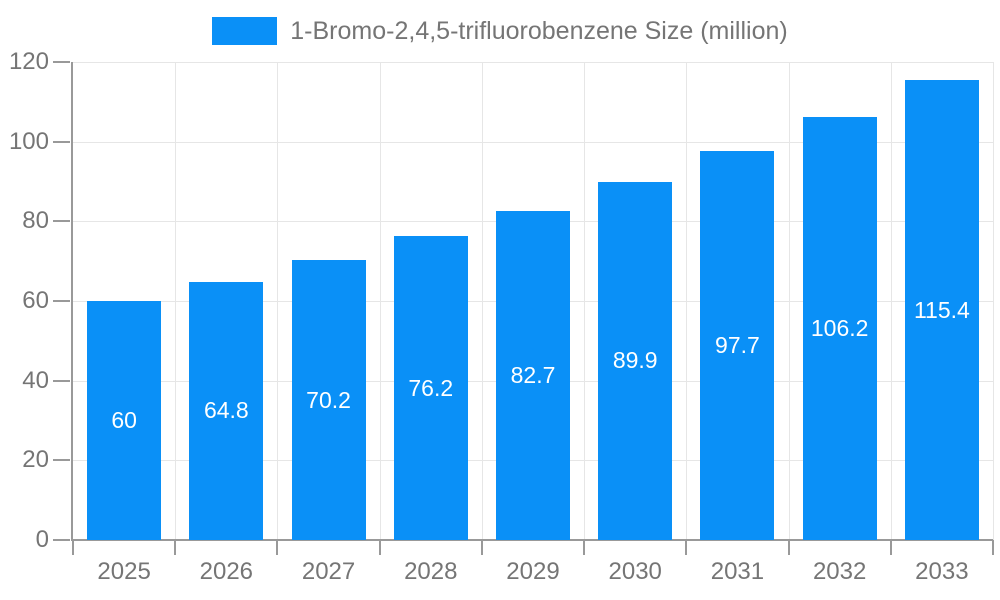  What do you see at coordinates (124, 571) in the screenshot?
I see `x-axis-tick-label: 2025` at bounding box center [124, 571].